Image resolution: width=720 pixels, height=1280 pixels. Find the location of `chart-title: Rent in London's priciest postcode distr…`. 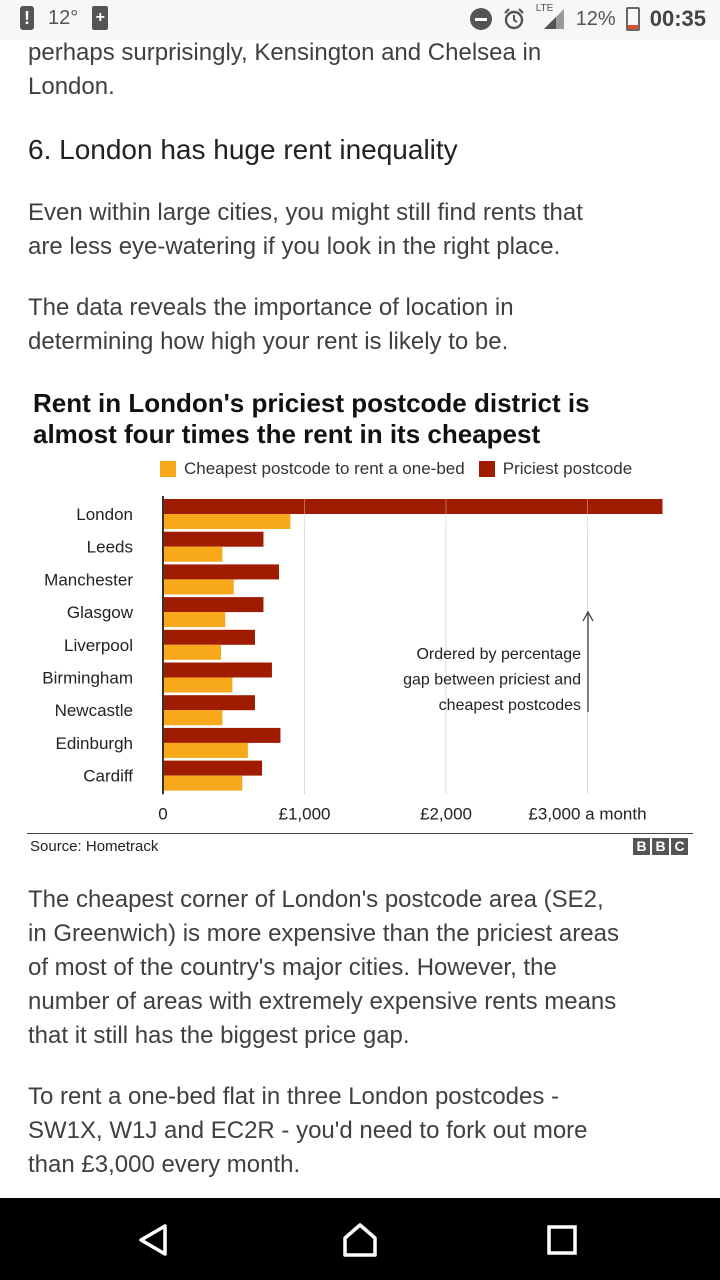

chart-title: Rent in London's priciest postcode distr… is located at coordinates (363, 419).